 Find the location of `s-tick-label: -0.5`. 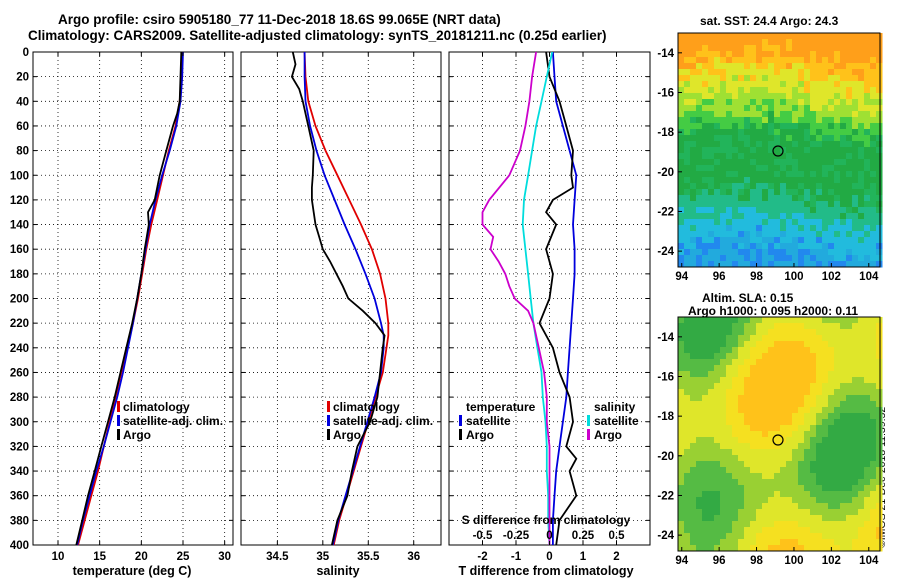

s-tick-label: -0.5 is located at coordinates (483, 536).